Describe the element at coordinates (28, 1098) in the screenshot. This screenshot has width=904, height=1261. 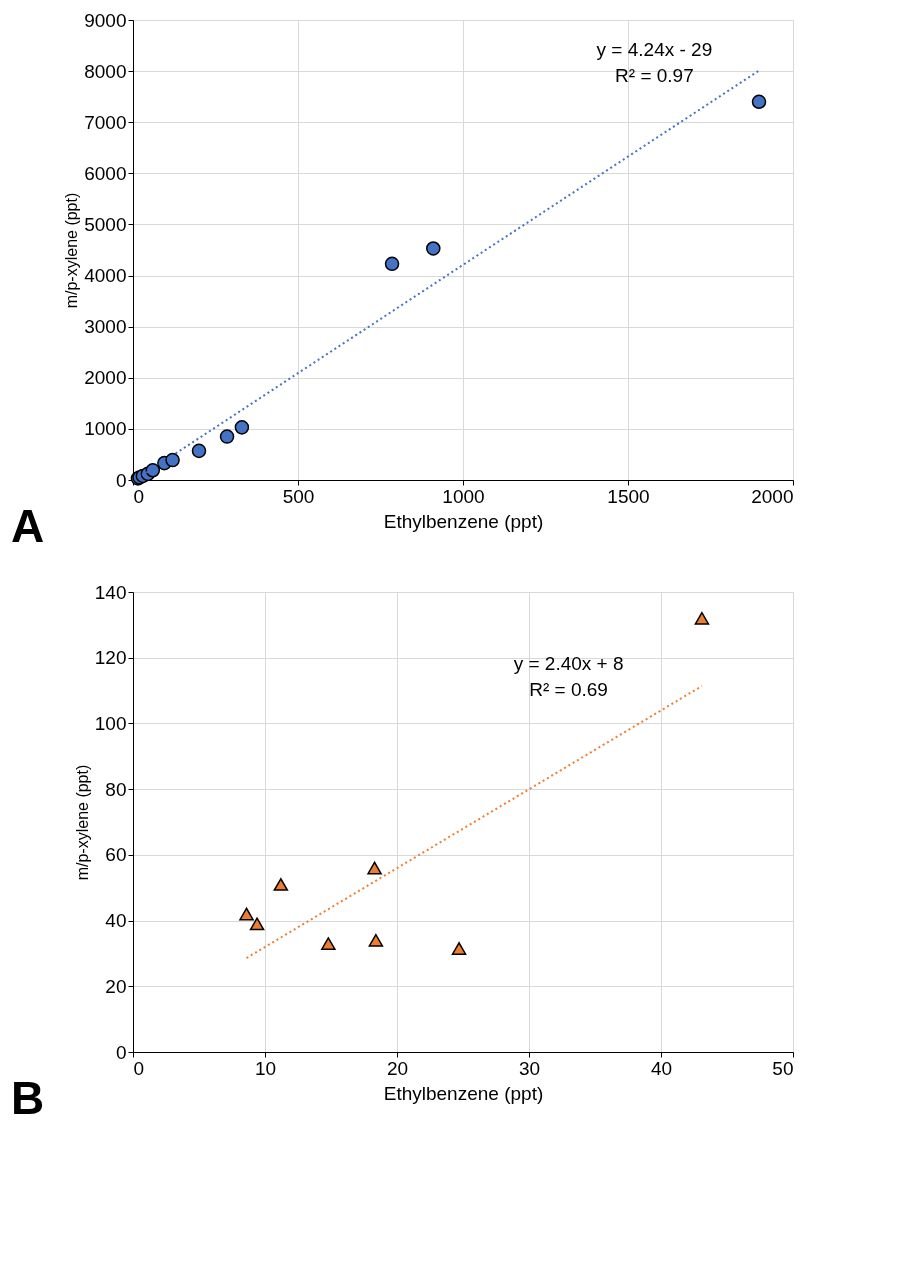
I see `text: B` at that location.